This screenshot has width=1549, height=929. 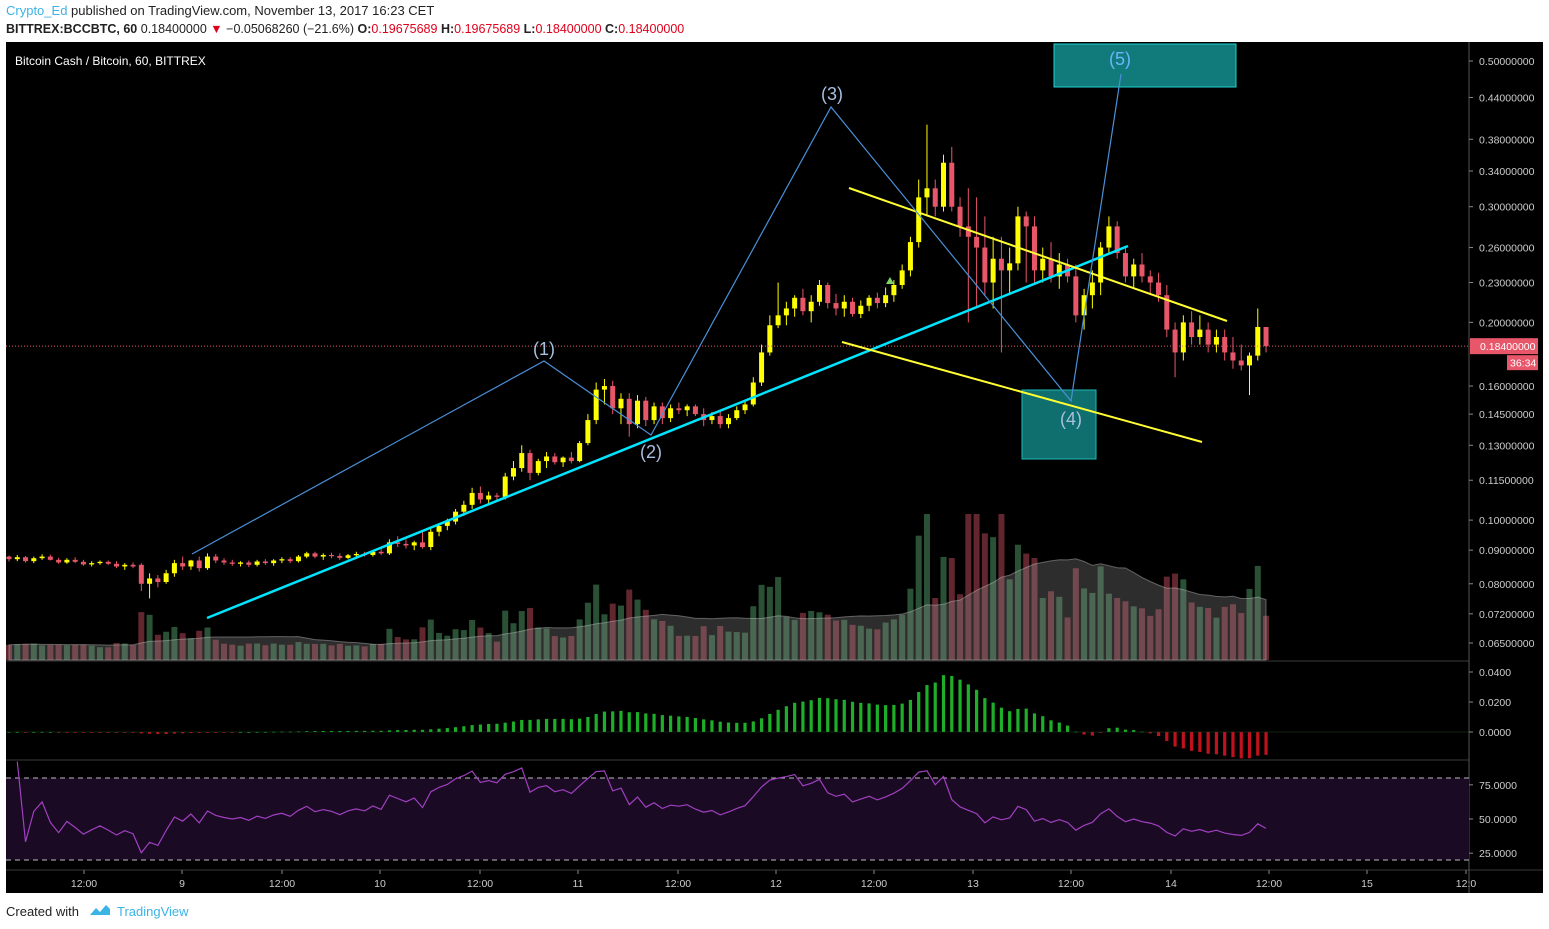 I want to click on price-tick-label: 0.20000000, so click(x=1507, y=323).